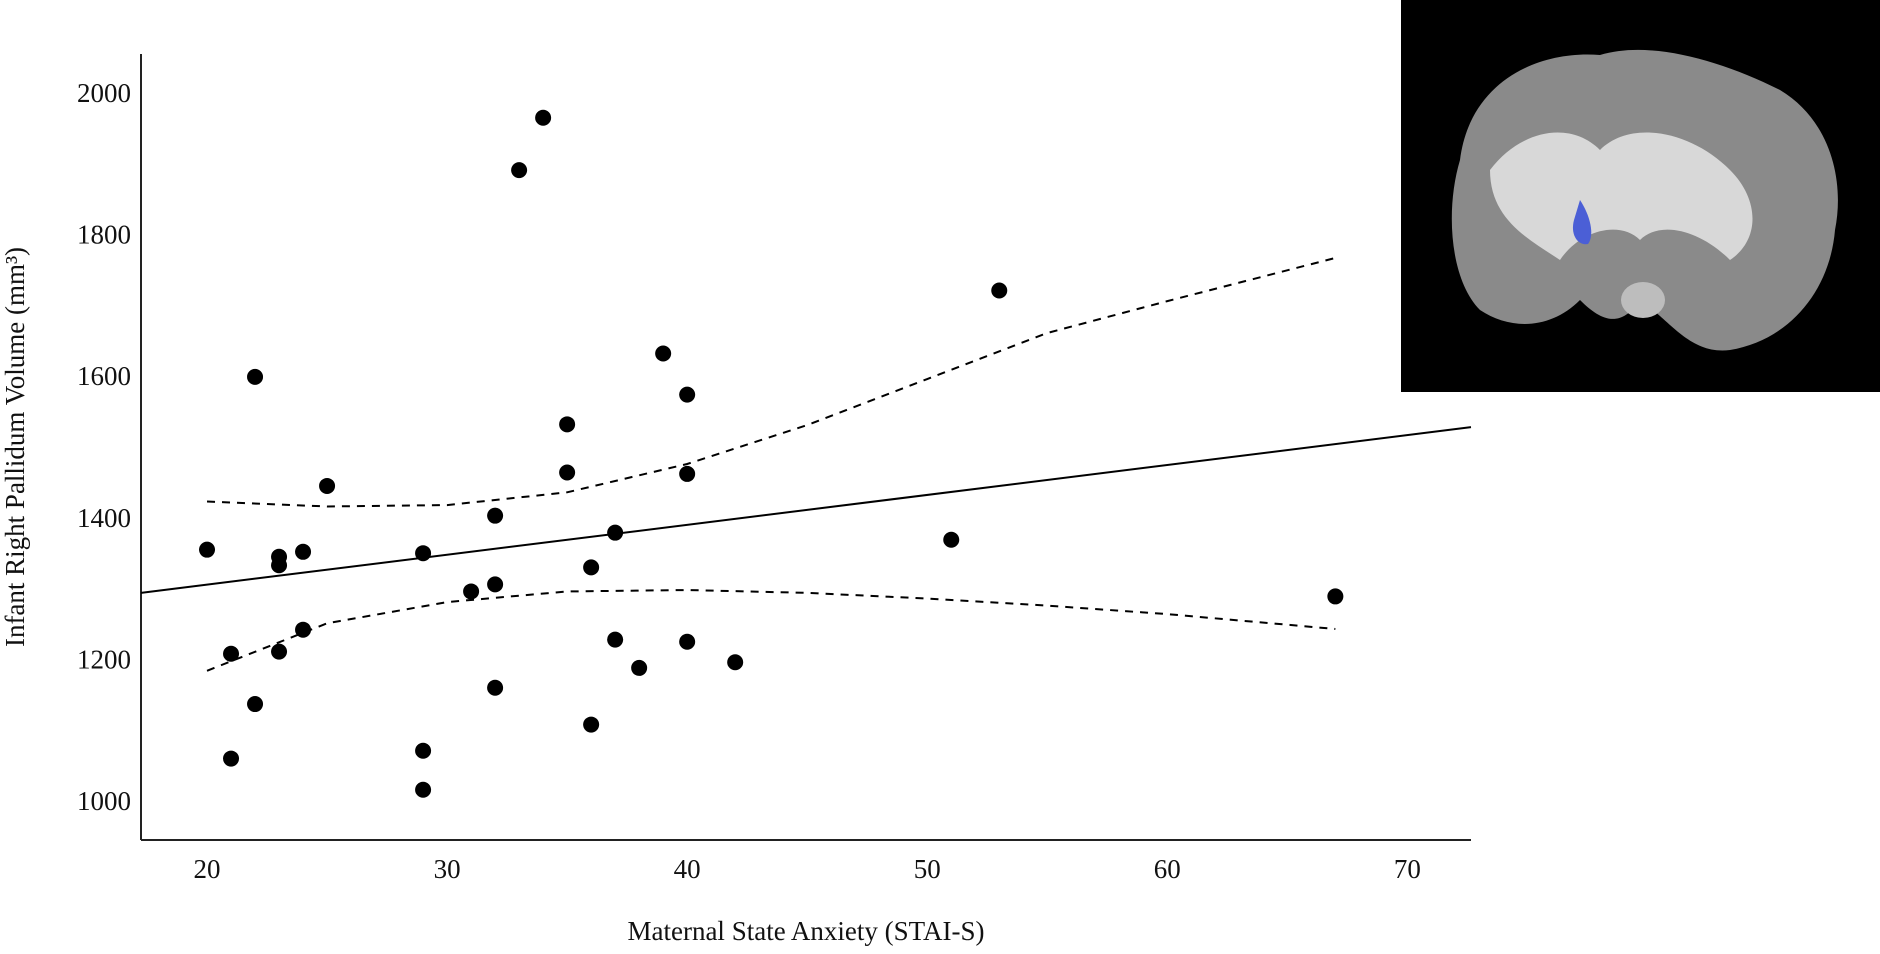  Describe the element at coordinates (104, 518) in the screenshot. I see `y-tick-label: 1400` at that location.